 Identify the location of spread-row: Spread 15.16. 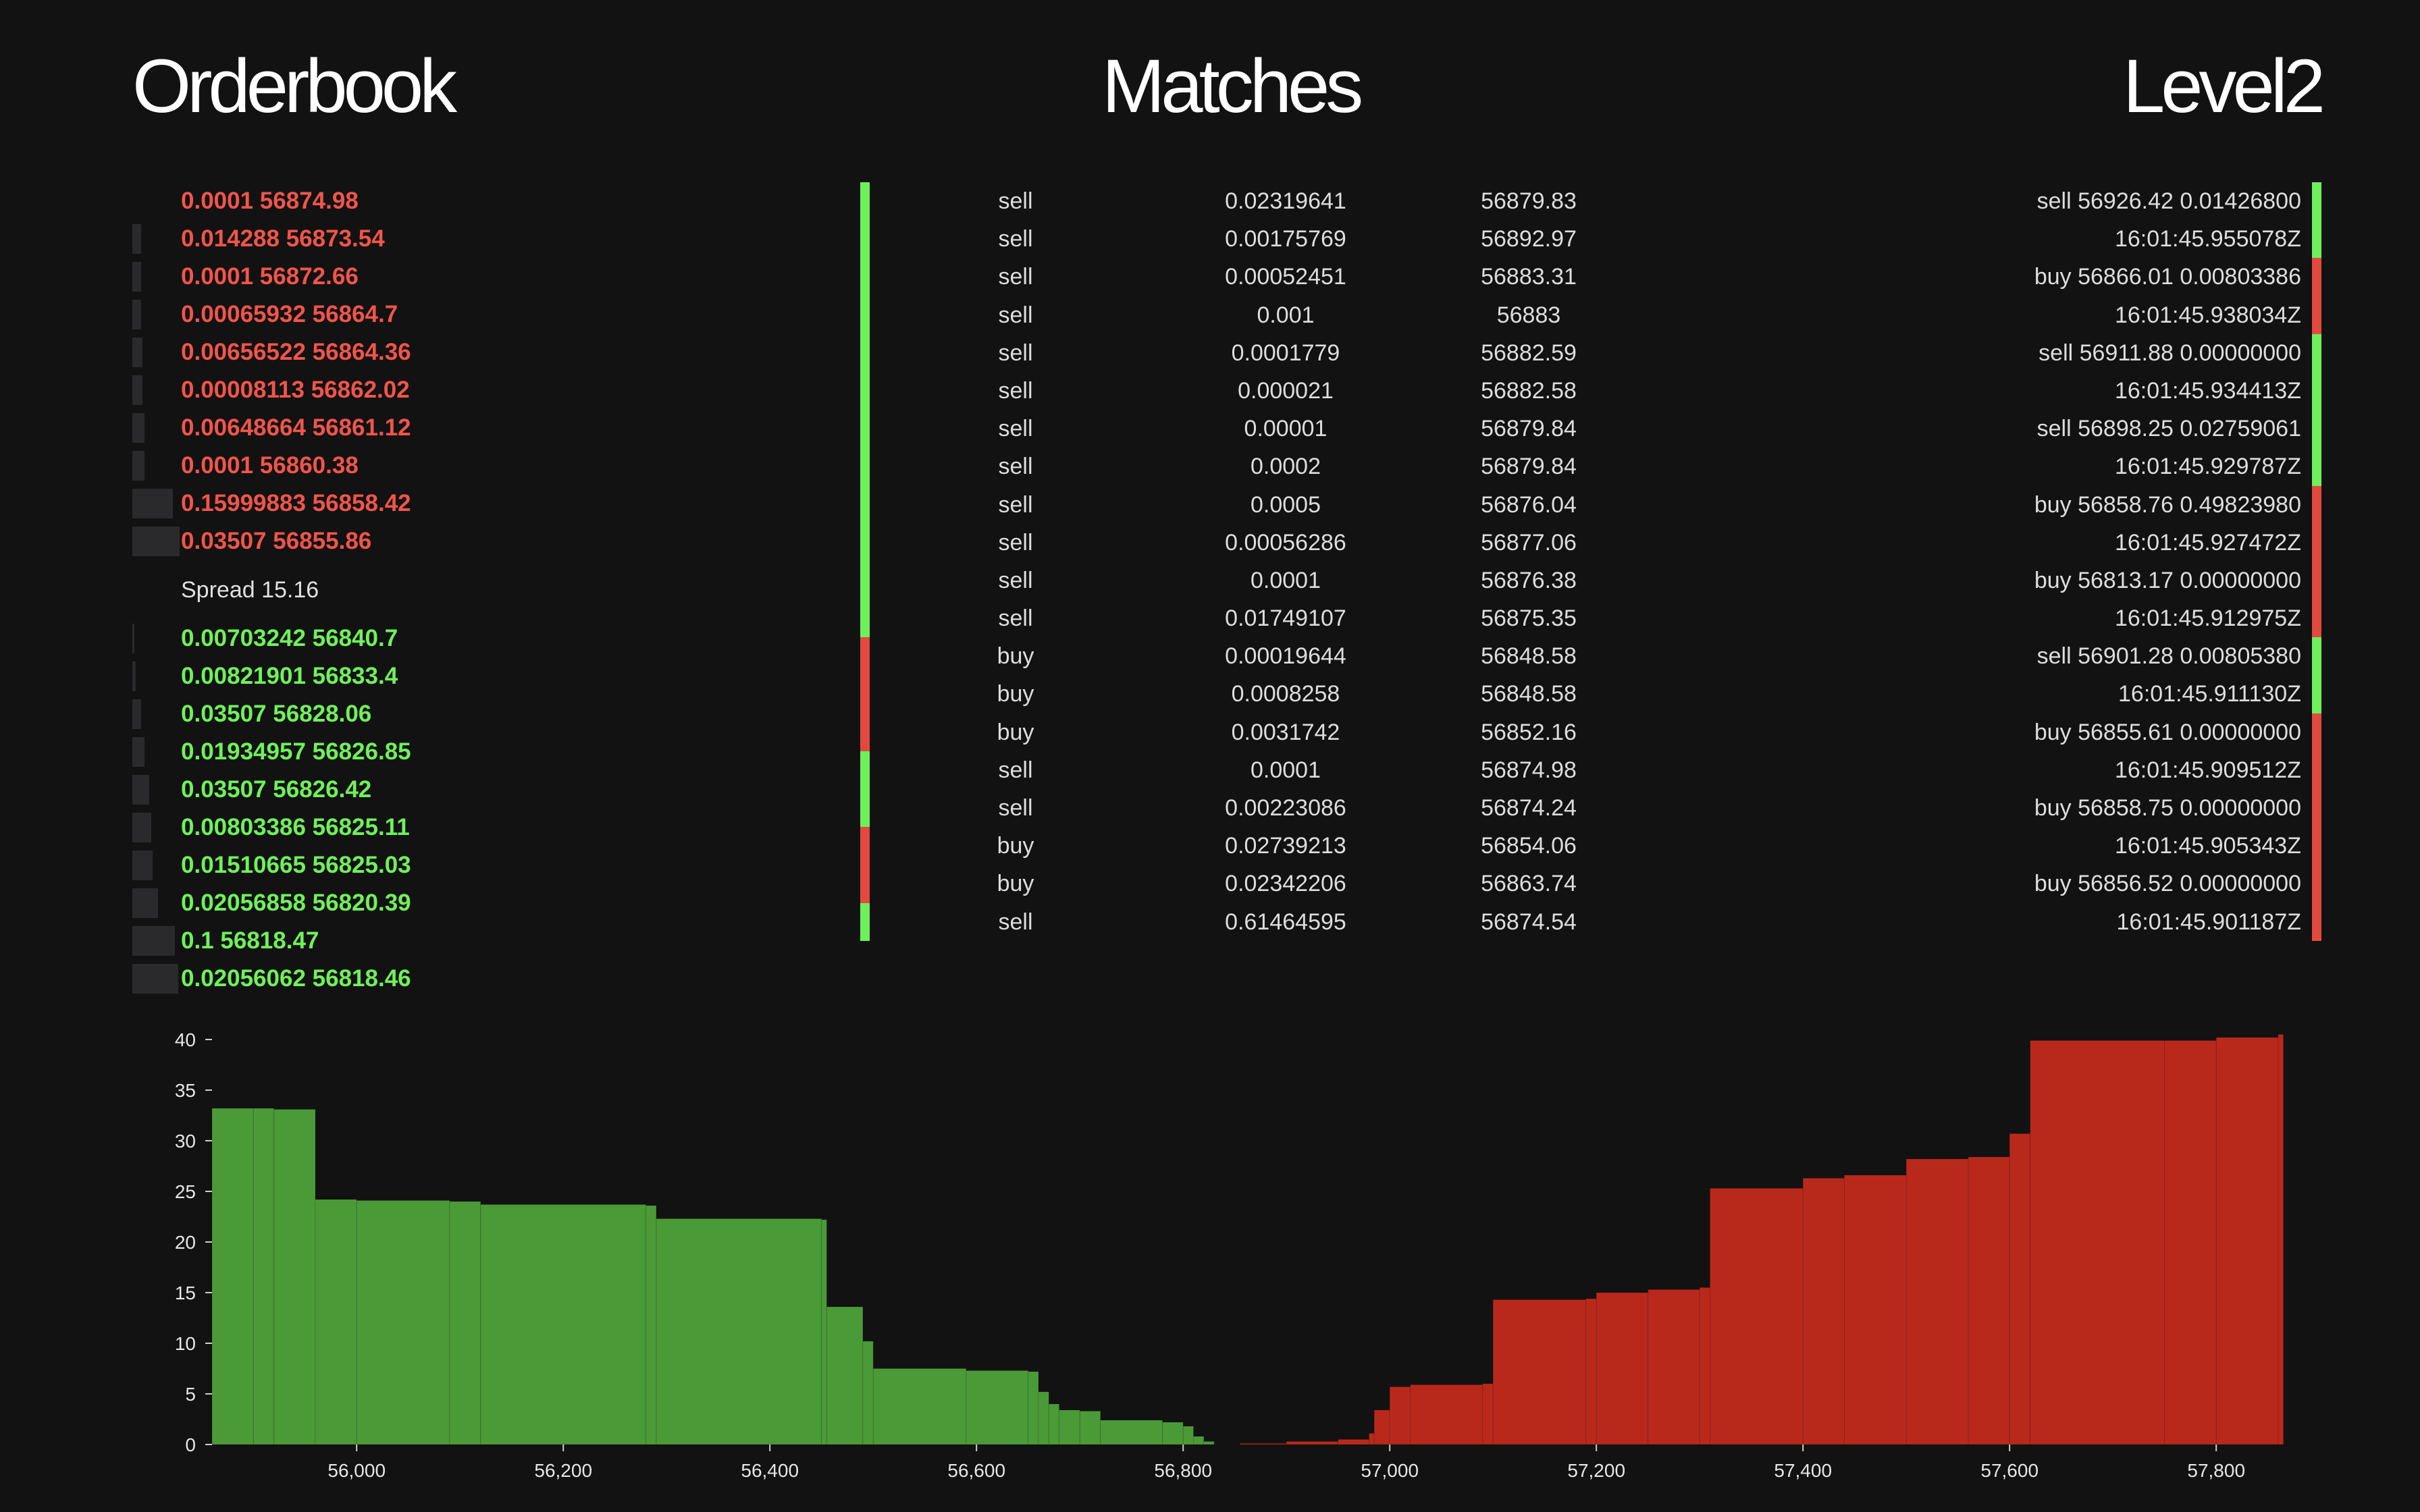
(470, 590).